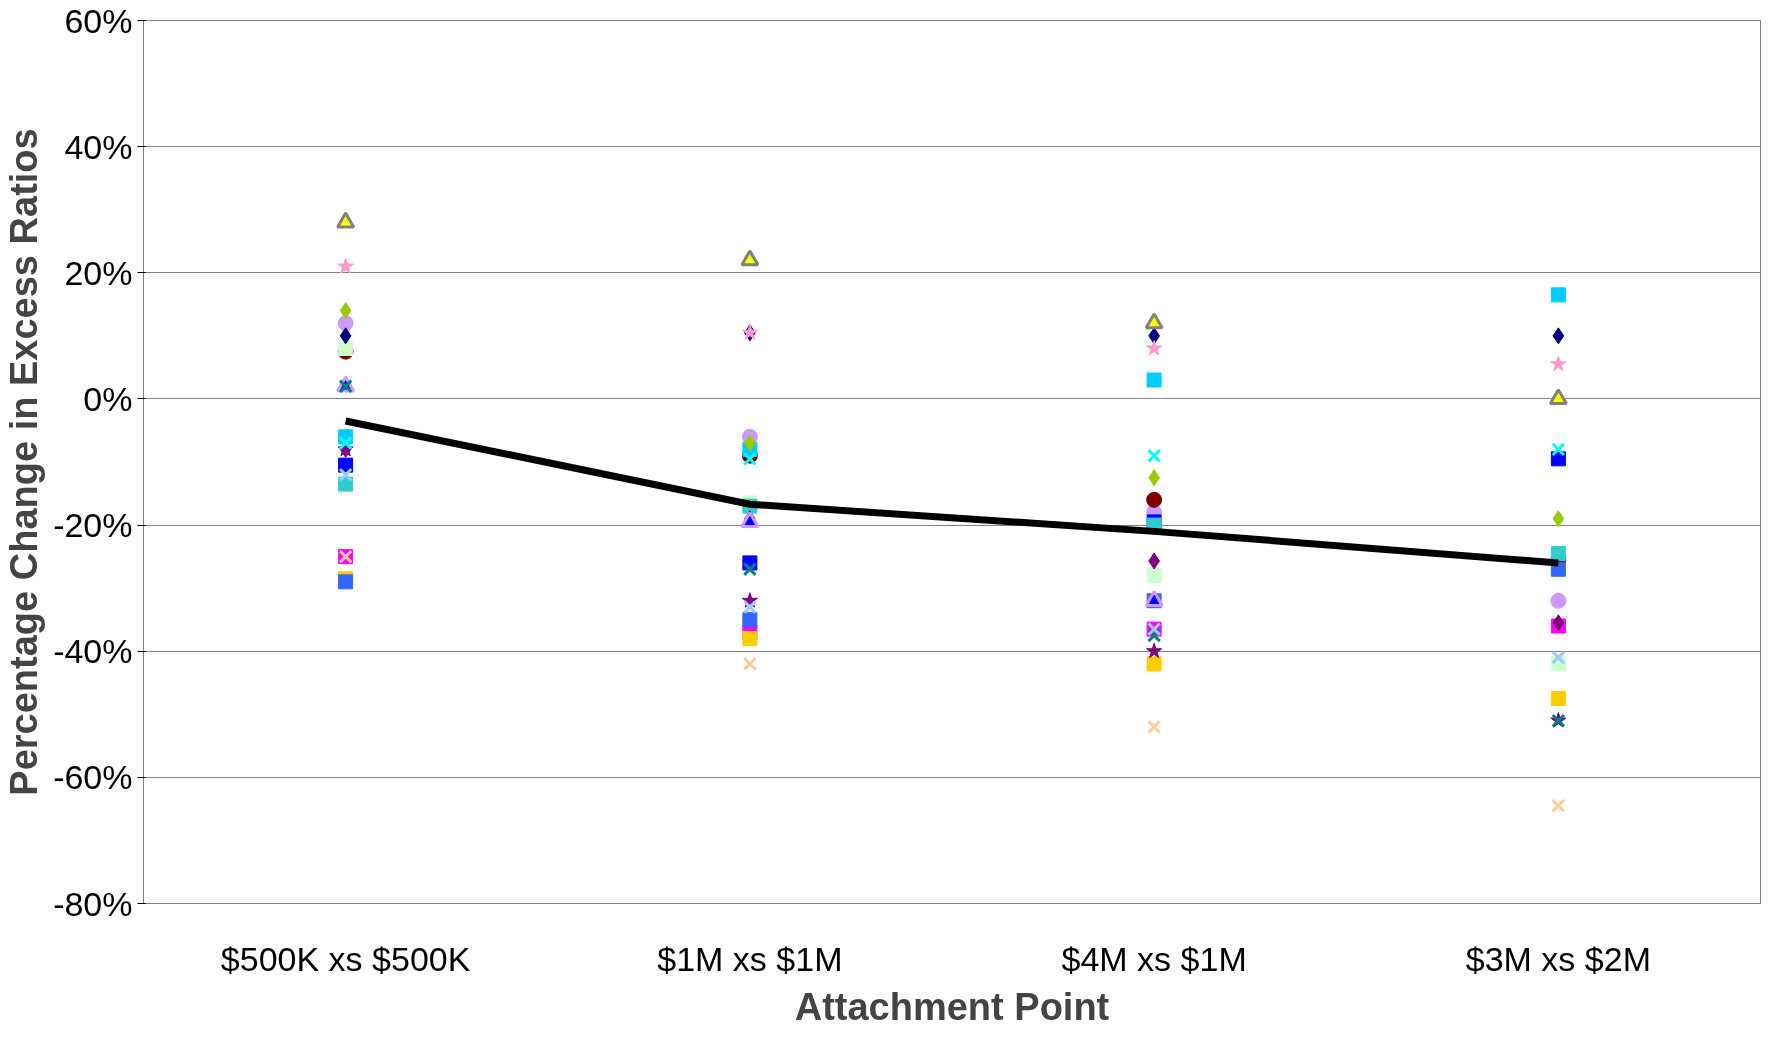  What do you see at coordinates (345, 958) in the screenshot?
I see `x-tick-label: $500K xs $500K` at bounding box center [345, 958].